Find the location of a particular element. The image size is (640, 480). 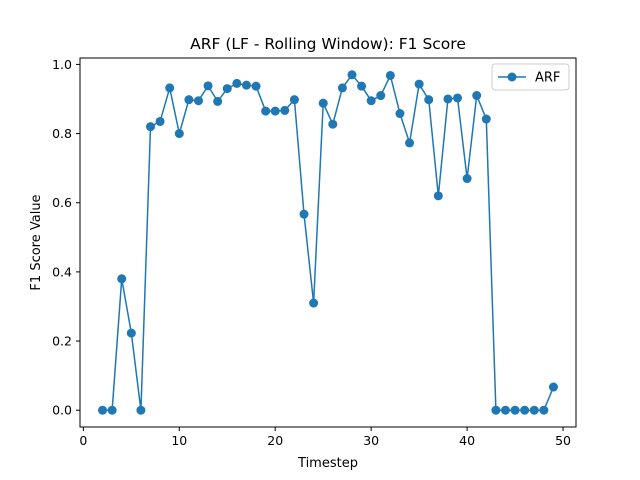

legend: ARF is located at coordinates (530, 77).